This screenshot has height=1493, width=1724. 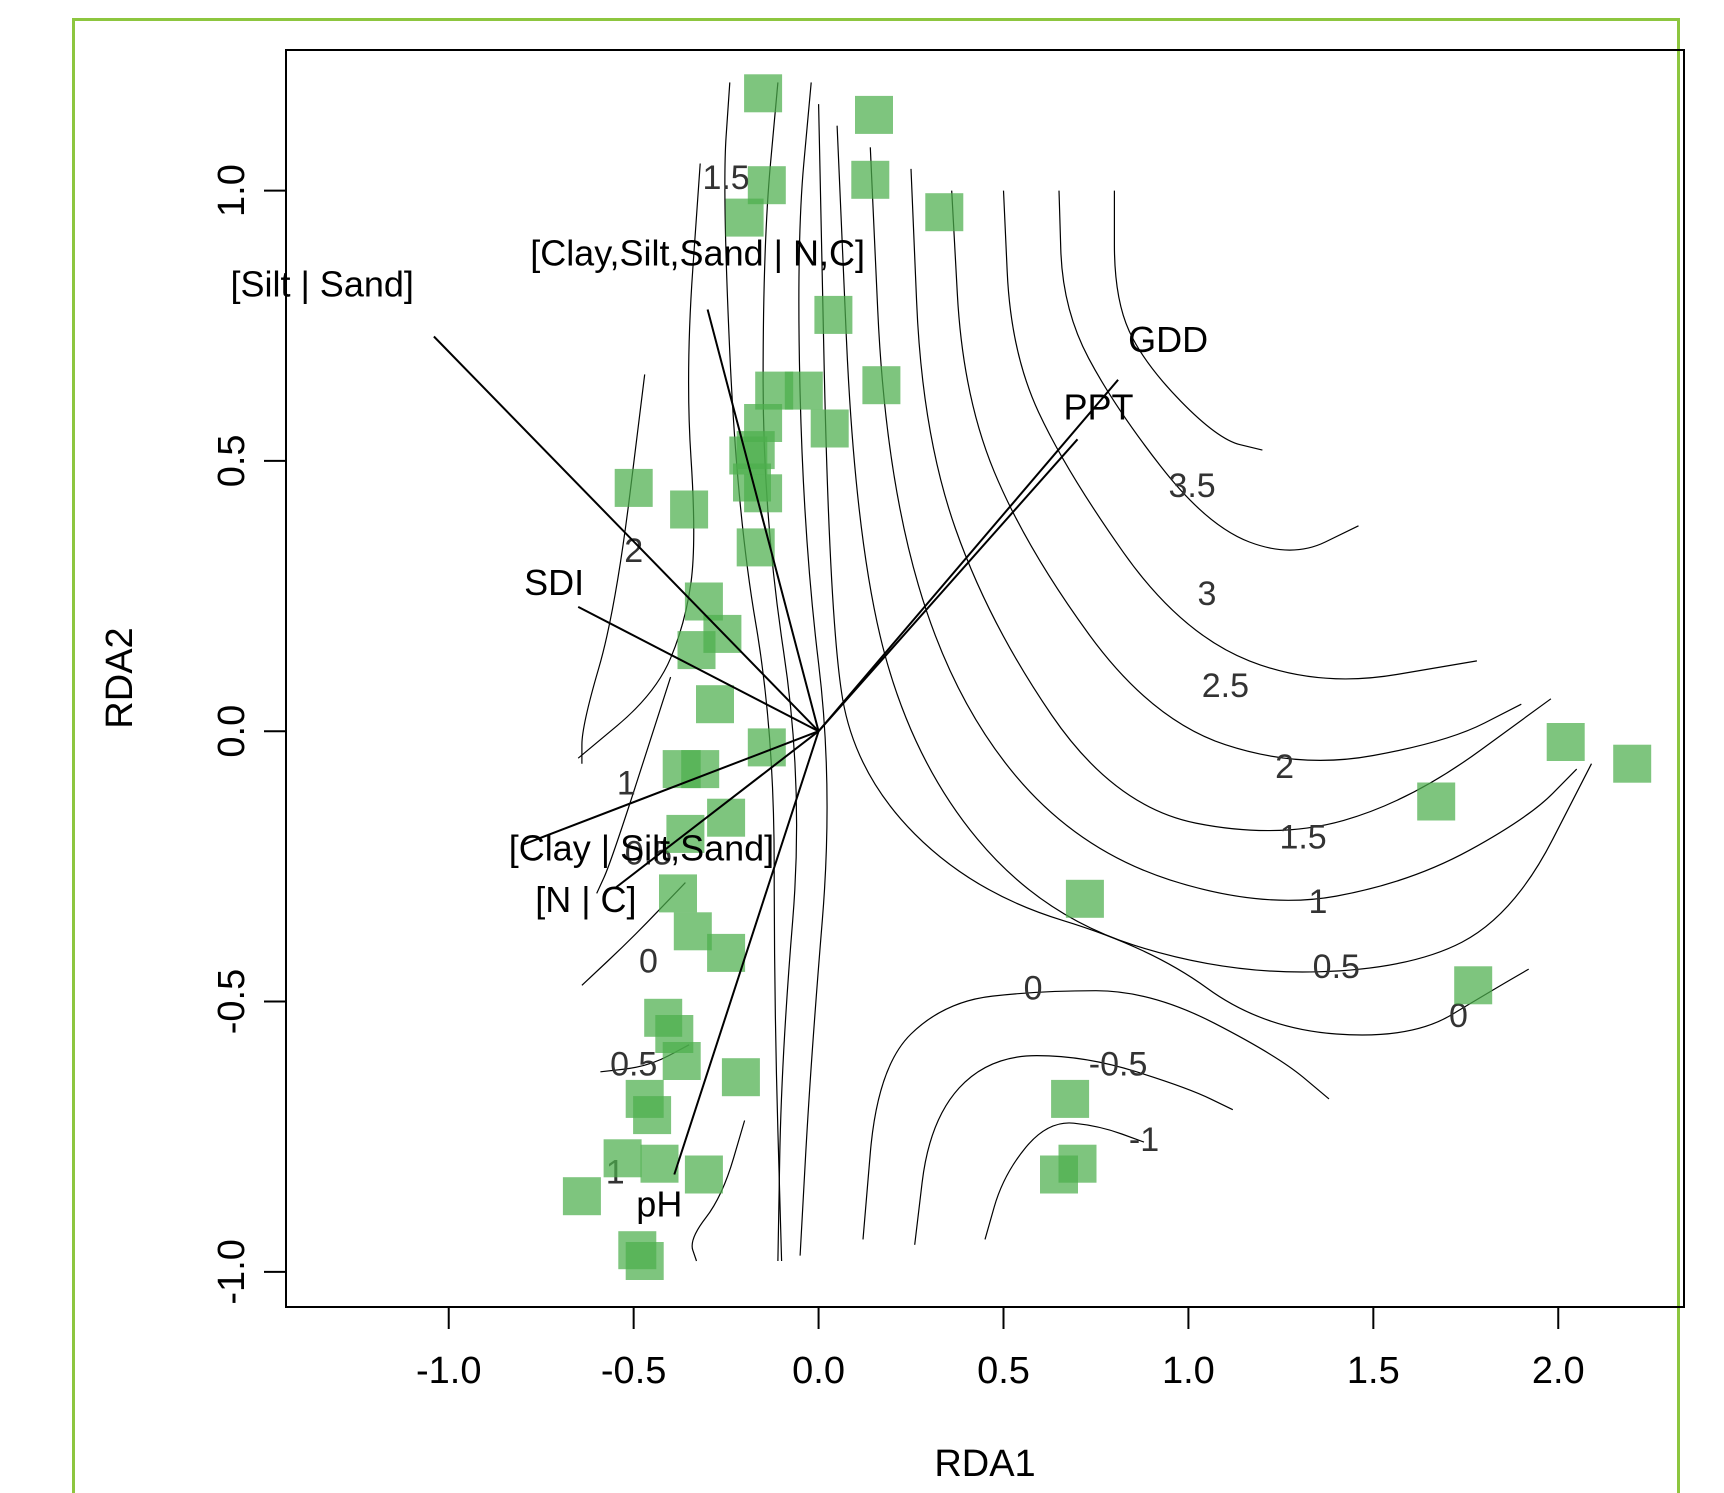 I want to click on arrow-label: [Silt | Sand], so click(x=321, y=284).